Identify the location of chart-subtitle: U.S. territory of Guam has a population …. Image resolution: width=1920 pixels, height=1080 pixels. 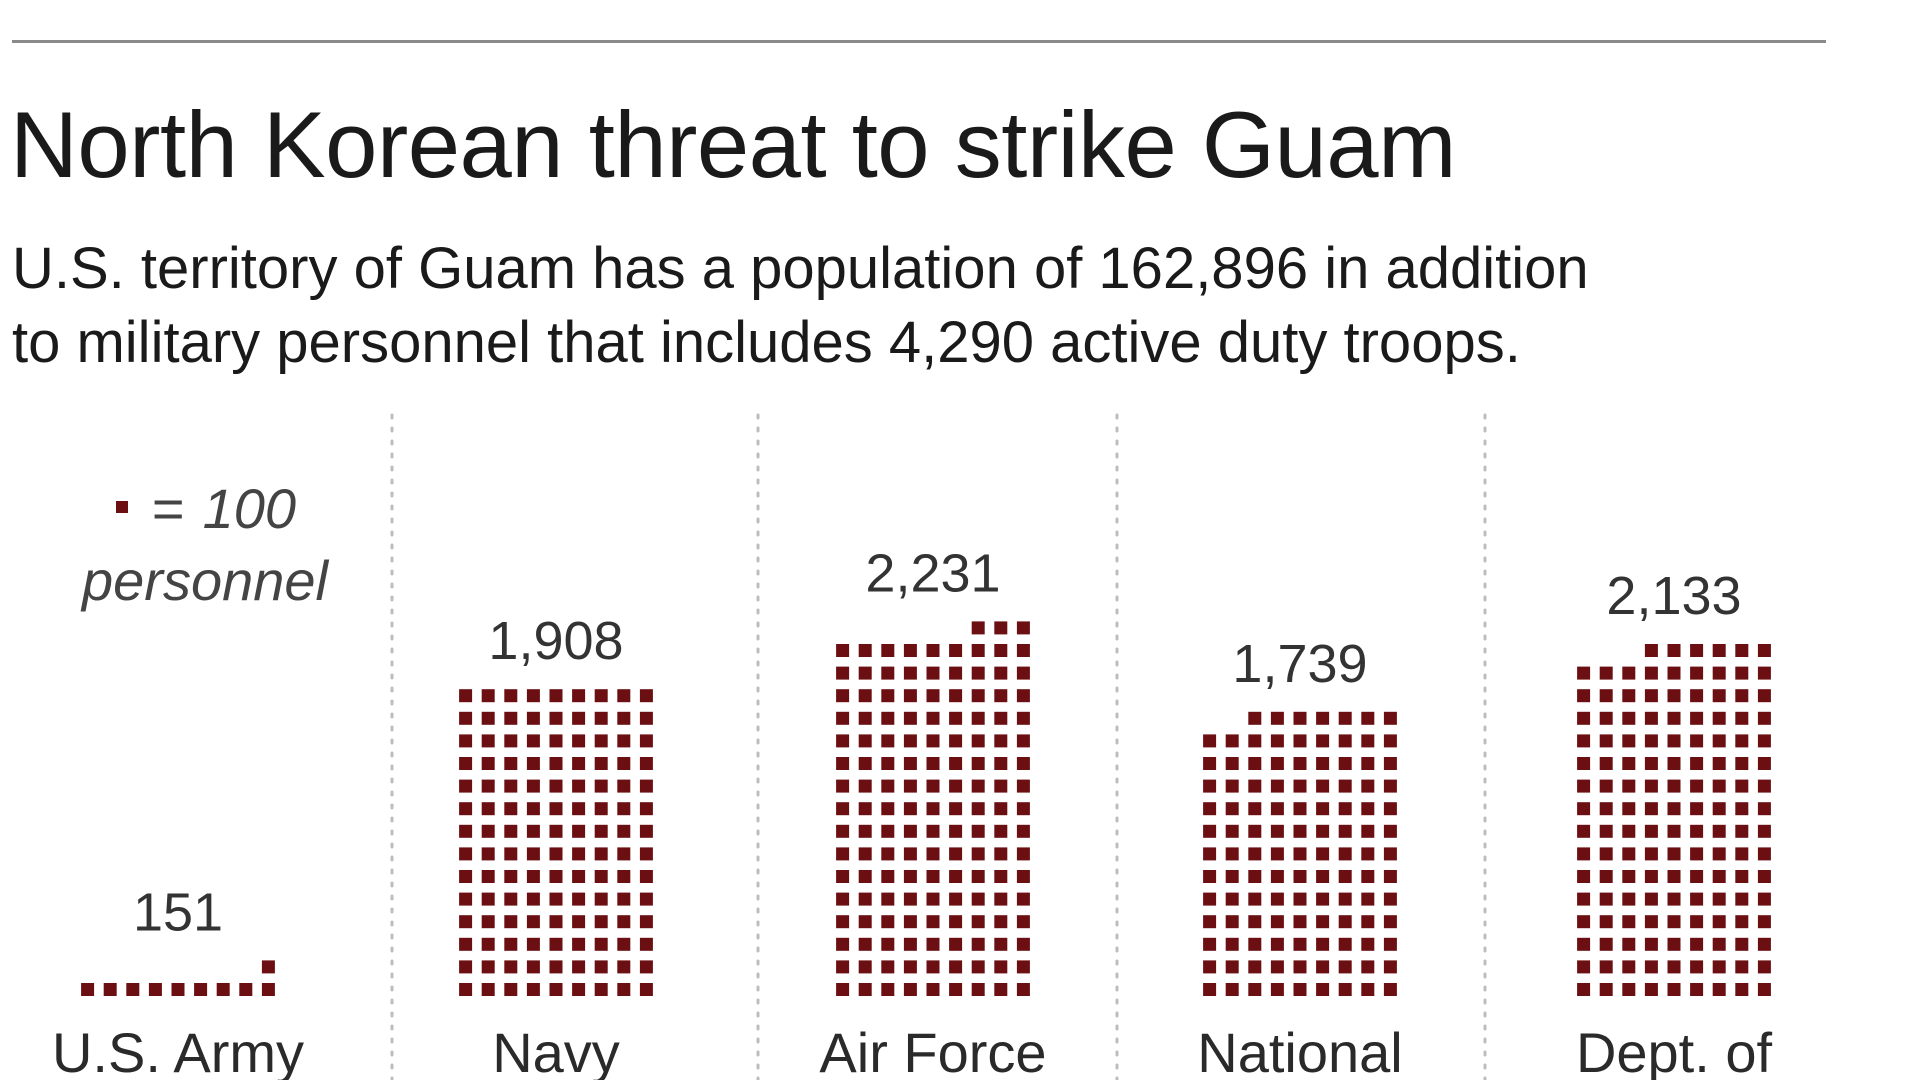
(942, 306).